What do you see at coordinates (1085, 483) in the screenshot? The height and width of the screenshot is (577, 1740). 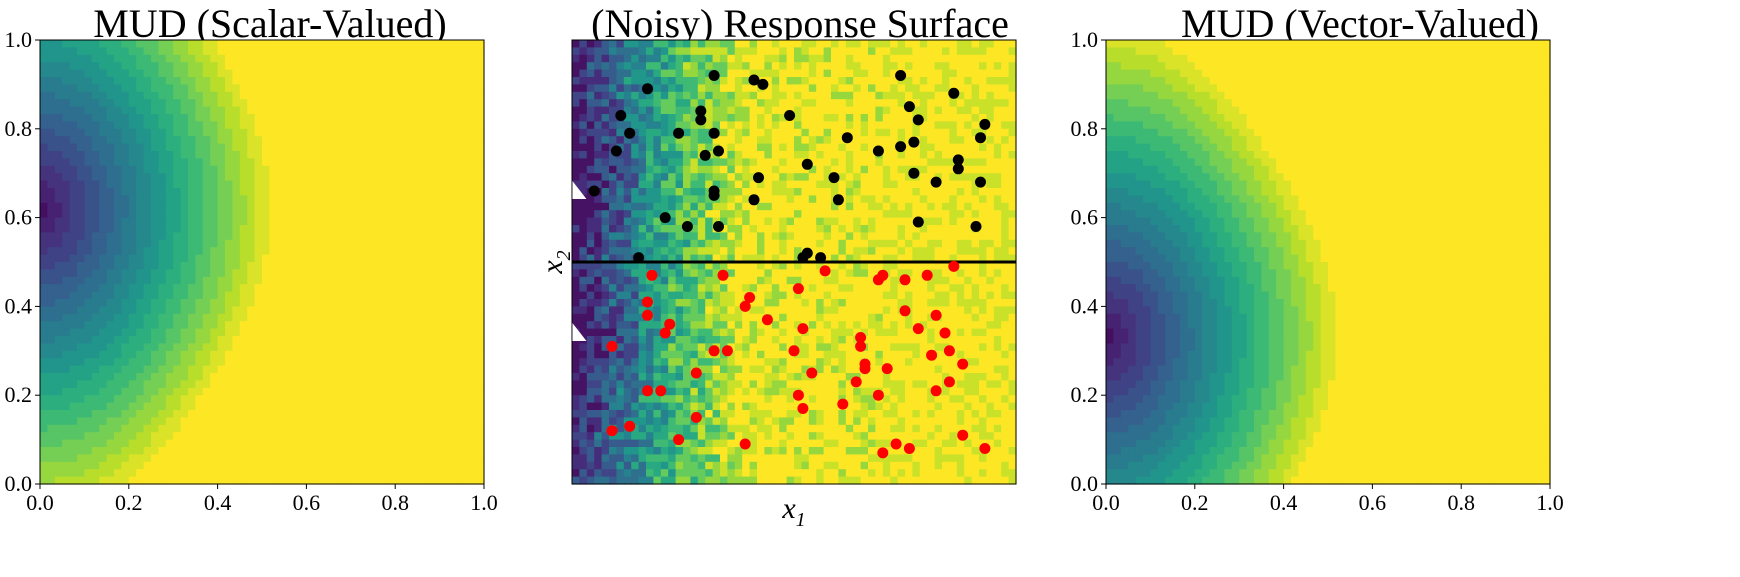 I see `vector-mud-ytick-label: 0.0` at bounding box center [1085, 483].